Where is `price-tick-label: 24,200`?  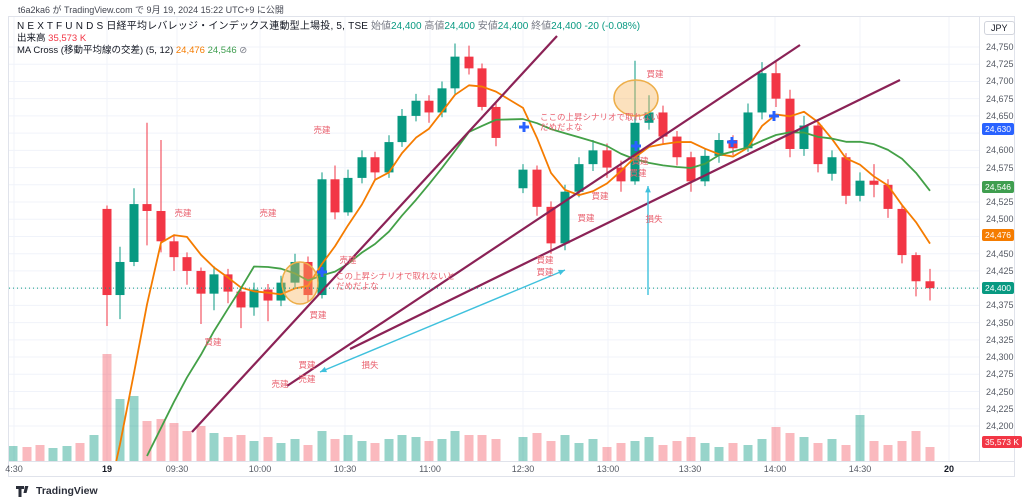
price-tick-label: 24,200 is located at coordinates (1000, 425).